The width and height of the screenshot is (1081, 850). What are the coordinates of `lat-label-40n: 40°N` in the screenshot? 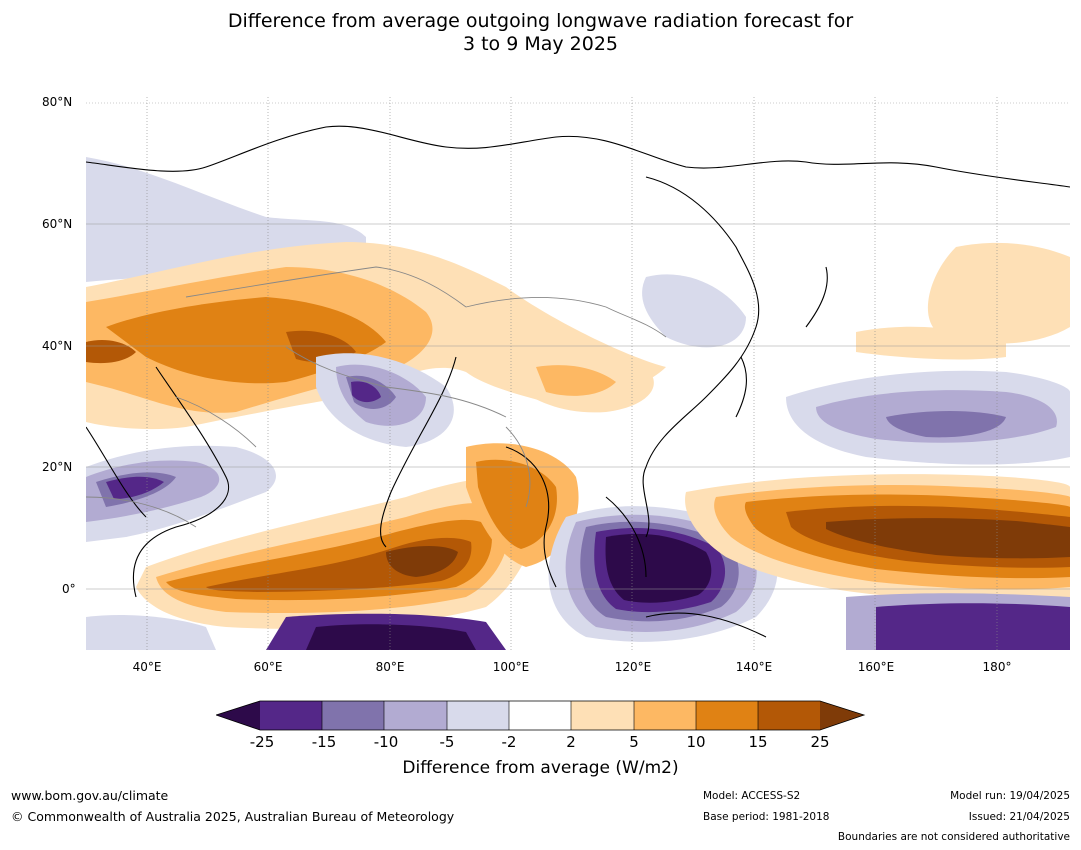 It's located at (57, 346).